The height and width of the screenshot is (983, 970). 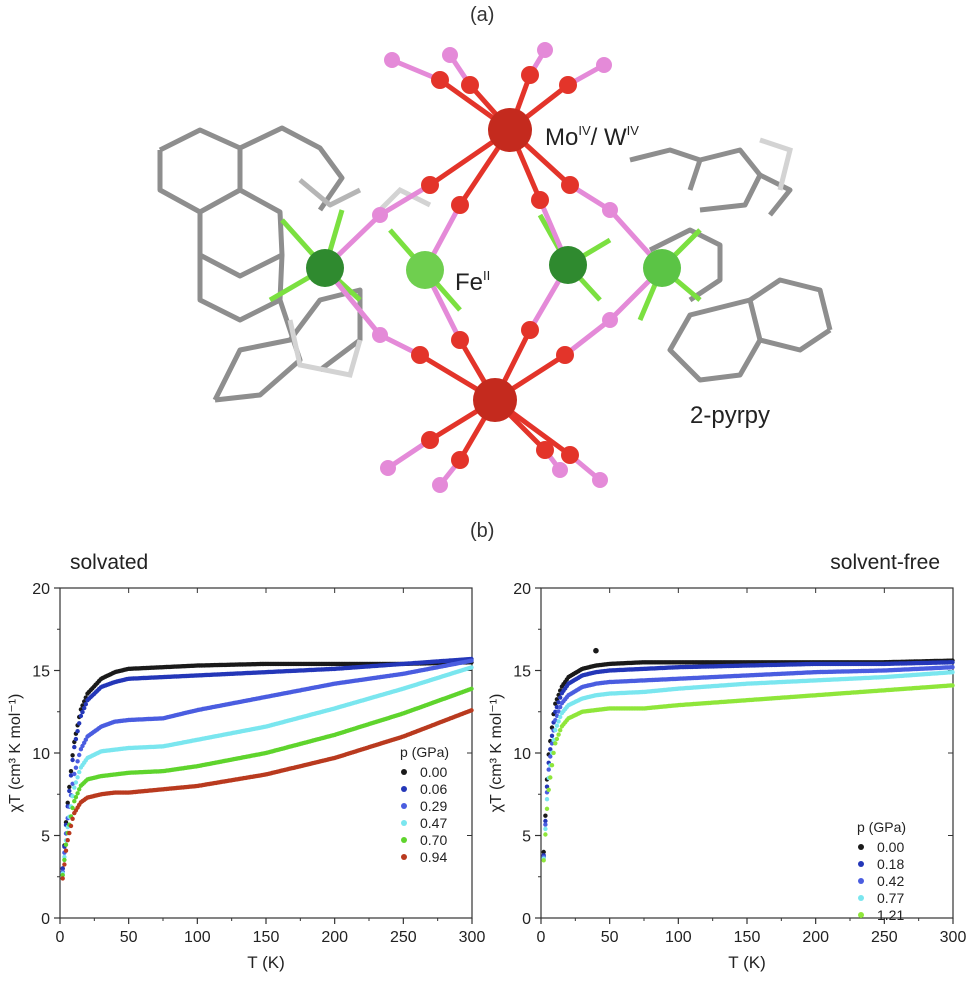 I want to click on y-axis-label: χT (cm³ K mol⁻¹), so click(x=496, y=753).